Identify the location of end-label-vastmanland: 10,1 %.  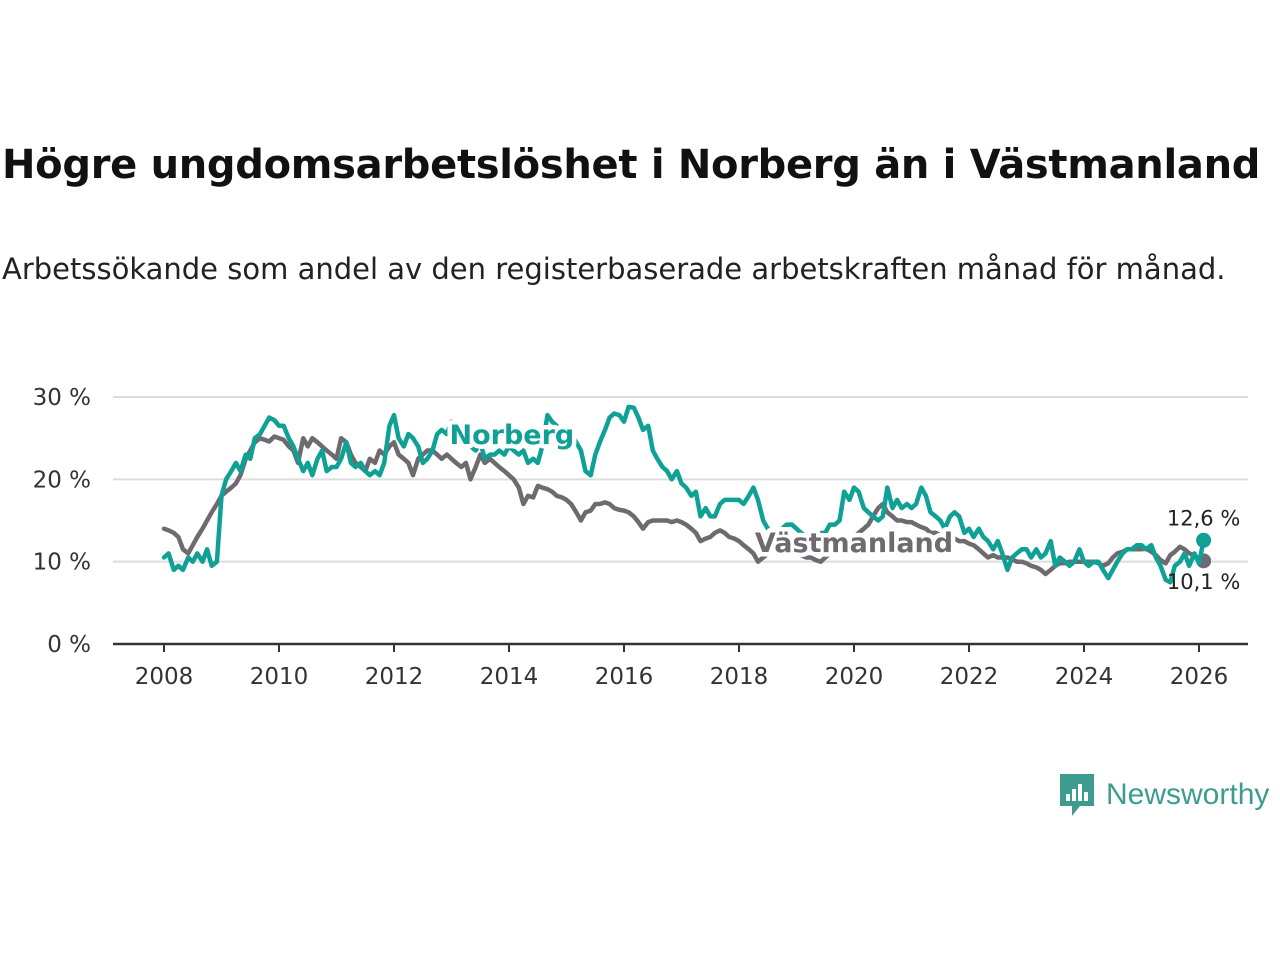
(1203, 582).